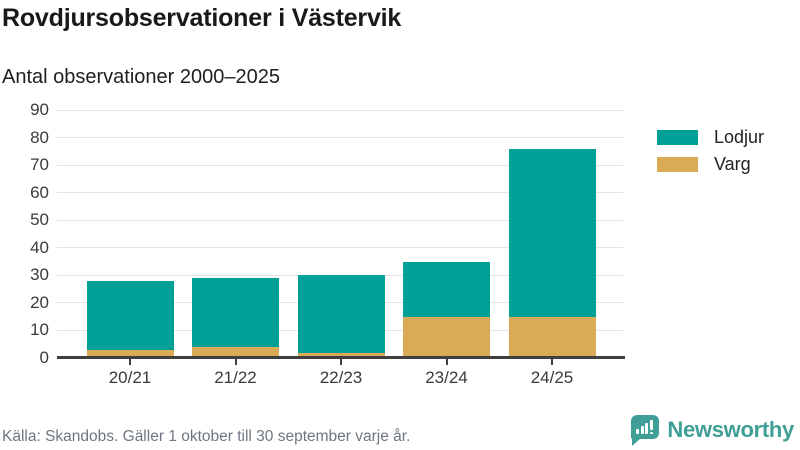  Describe the element at coordinates (39, 165) in the screenshot. I see `y-tick-label: 70` at that location.